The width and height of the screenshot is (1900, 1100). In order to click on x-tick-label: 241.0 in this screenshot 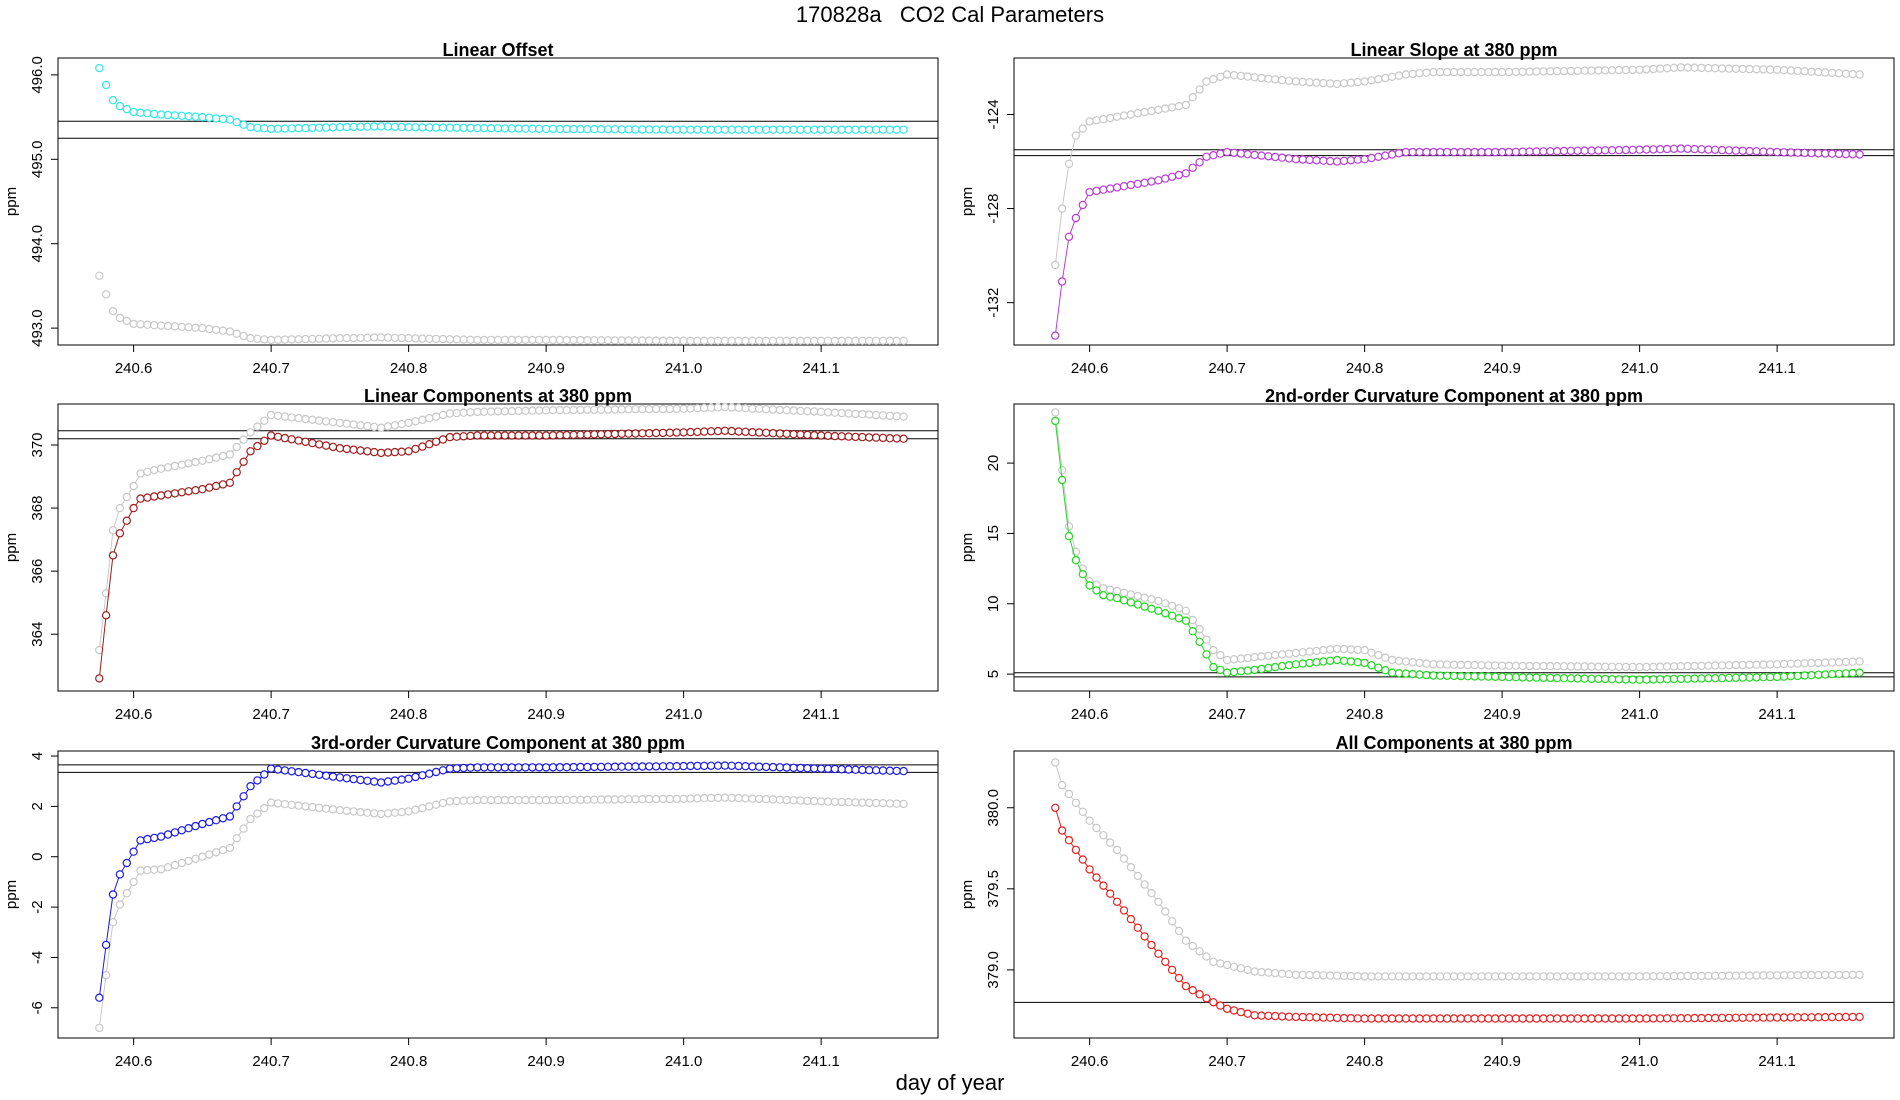, I will do `click(684, 1061)`.